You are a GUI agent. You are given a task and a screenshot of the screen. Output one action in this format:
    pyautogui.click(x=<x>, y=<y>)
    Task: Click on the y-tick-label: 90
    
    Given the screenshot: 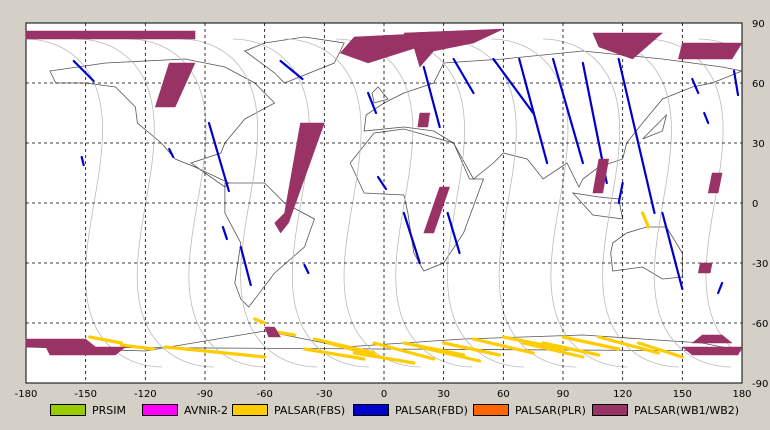 What is the action you would take?
    pyautogui.click(x=758, y=24)
    